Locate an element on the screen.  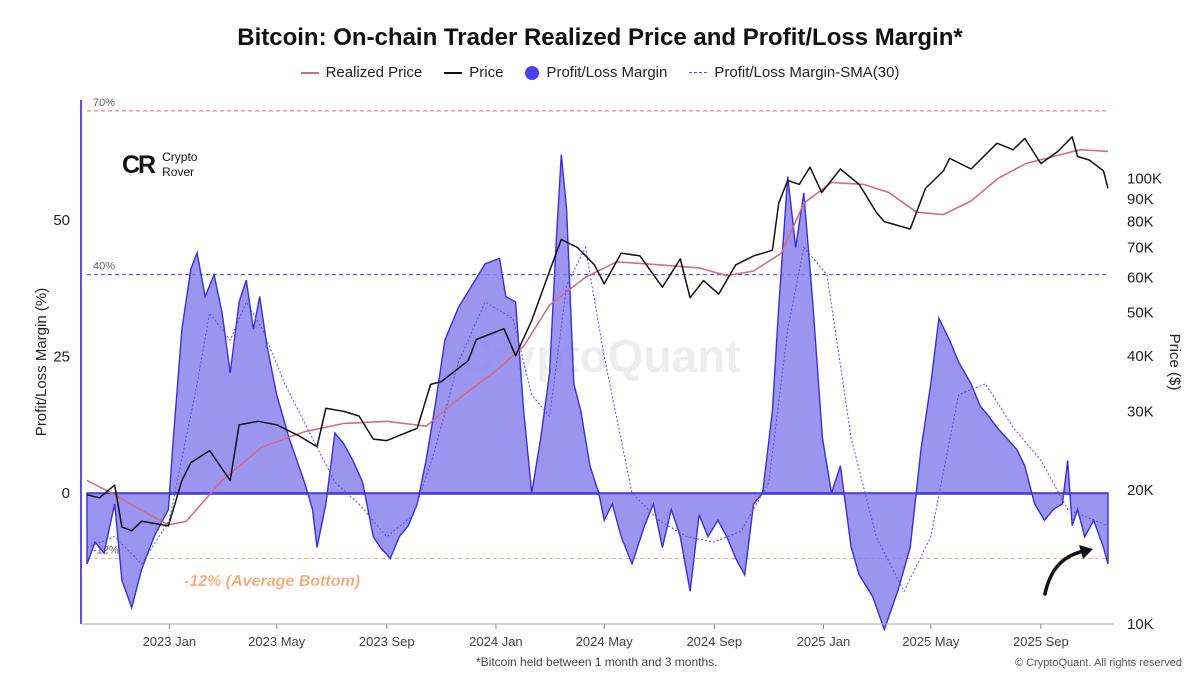
right-tick-label: 100K is located at coordinates (1144, 178).